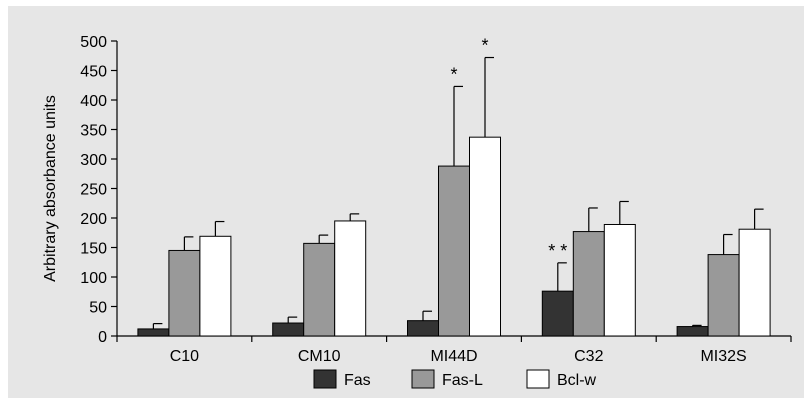 The height and width of the screenshot is (406, 812). What do you see at coordinates (93, 219) in the screenshot?
I see `y-tick-label: 200` at bounding box center [93, 219].